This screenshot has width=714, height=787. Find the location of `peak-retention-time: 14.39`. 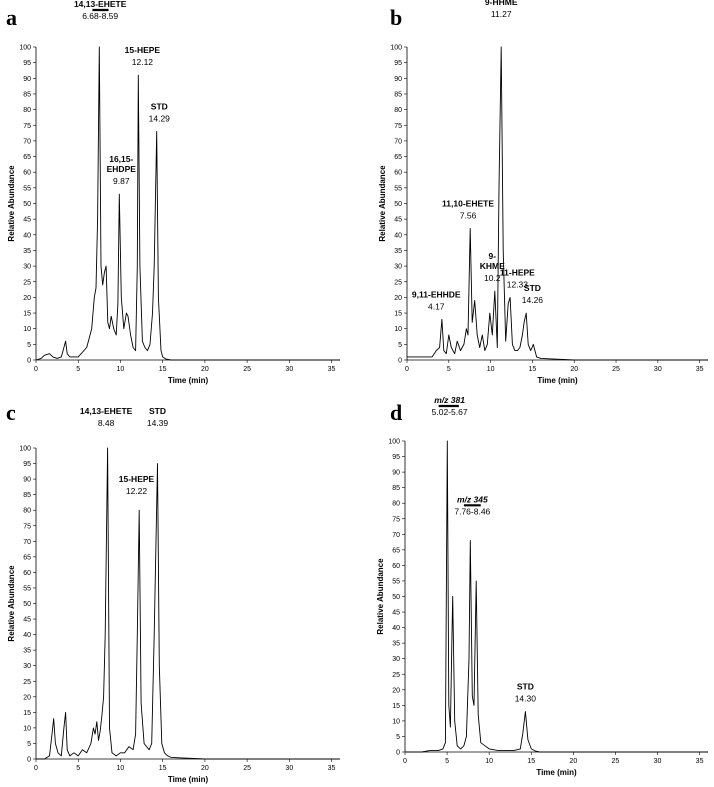

peak-retention-time: 14.39 is located at coordinates (158, 423).